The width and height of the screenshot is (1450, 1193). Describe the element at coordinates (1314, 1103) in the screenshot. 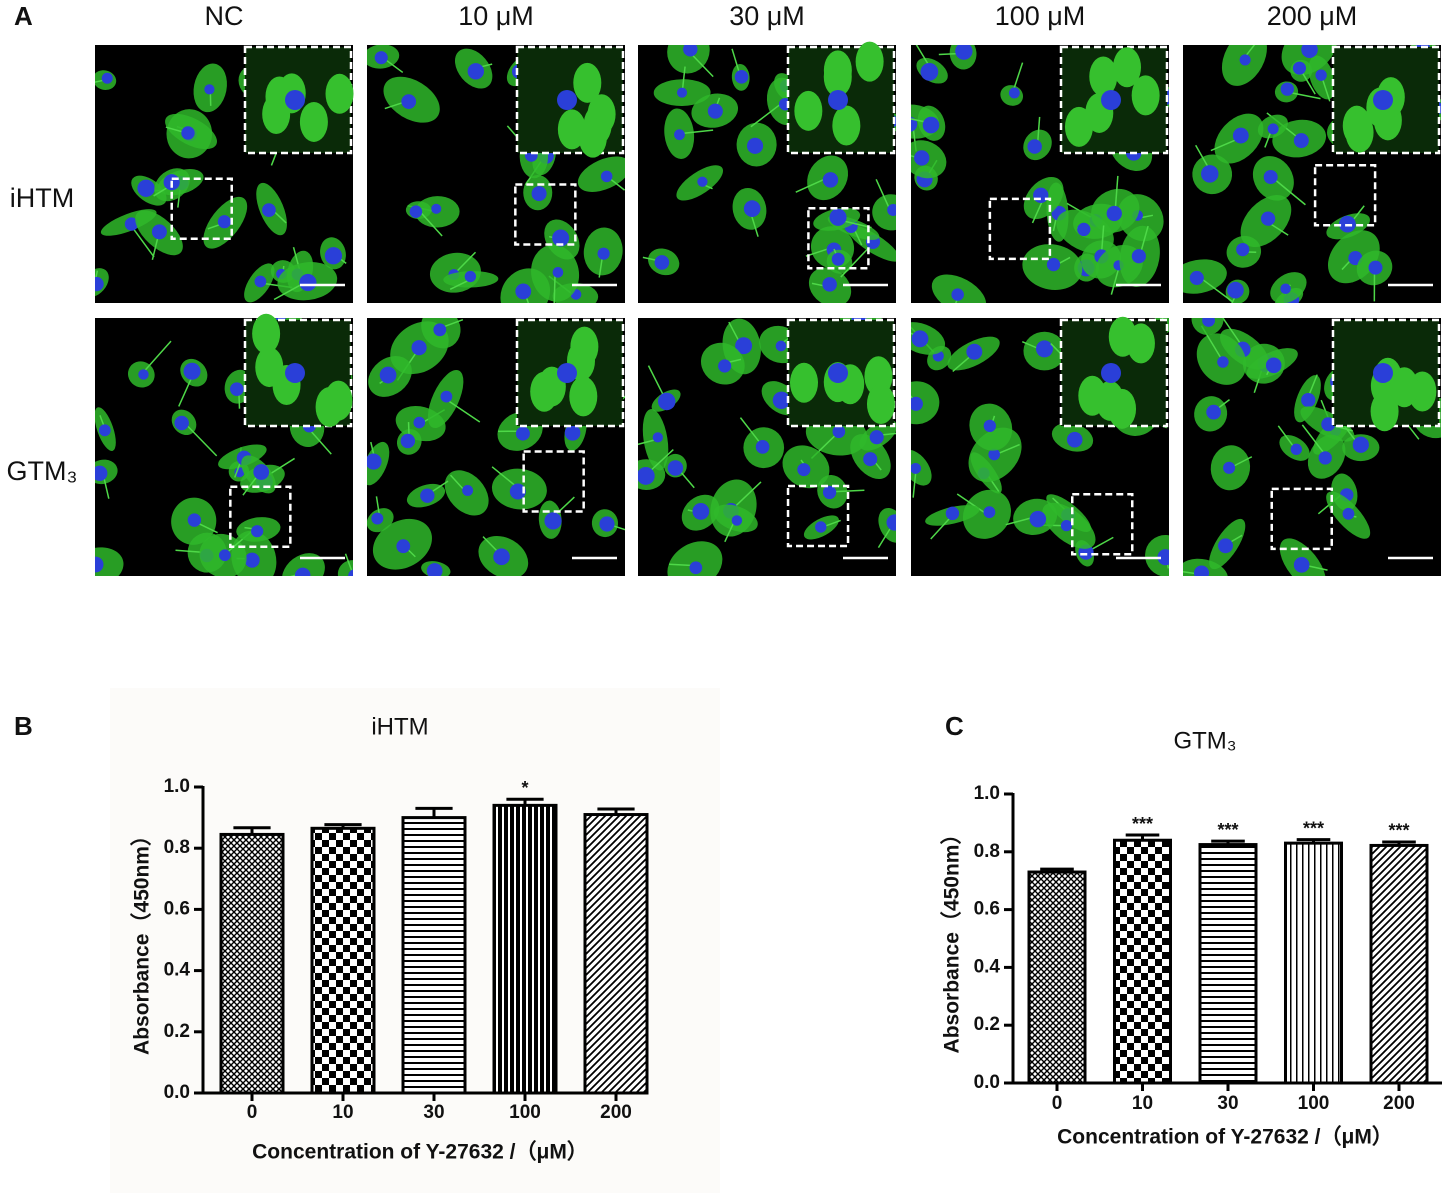

I see `x-tick-label: 100` at that location.